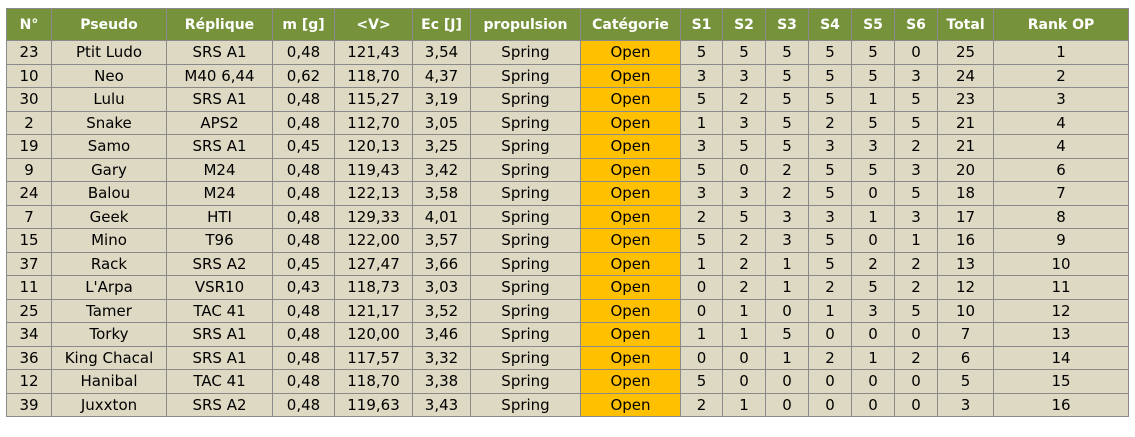 This screenshot has height=437, width=1135. I want to click on cell-col-total: 21, so click(965, 122).